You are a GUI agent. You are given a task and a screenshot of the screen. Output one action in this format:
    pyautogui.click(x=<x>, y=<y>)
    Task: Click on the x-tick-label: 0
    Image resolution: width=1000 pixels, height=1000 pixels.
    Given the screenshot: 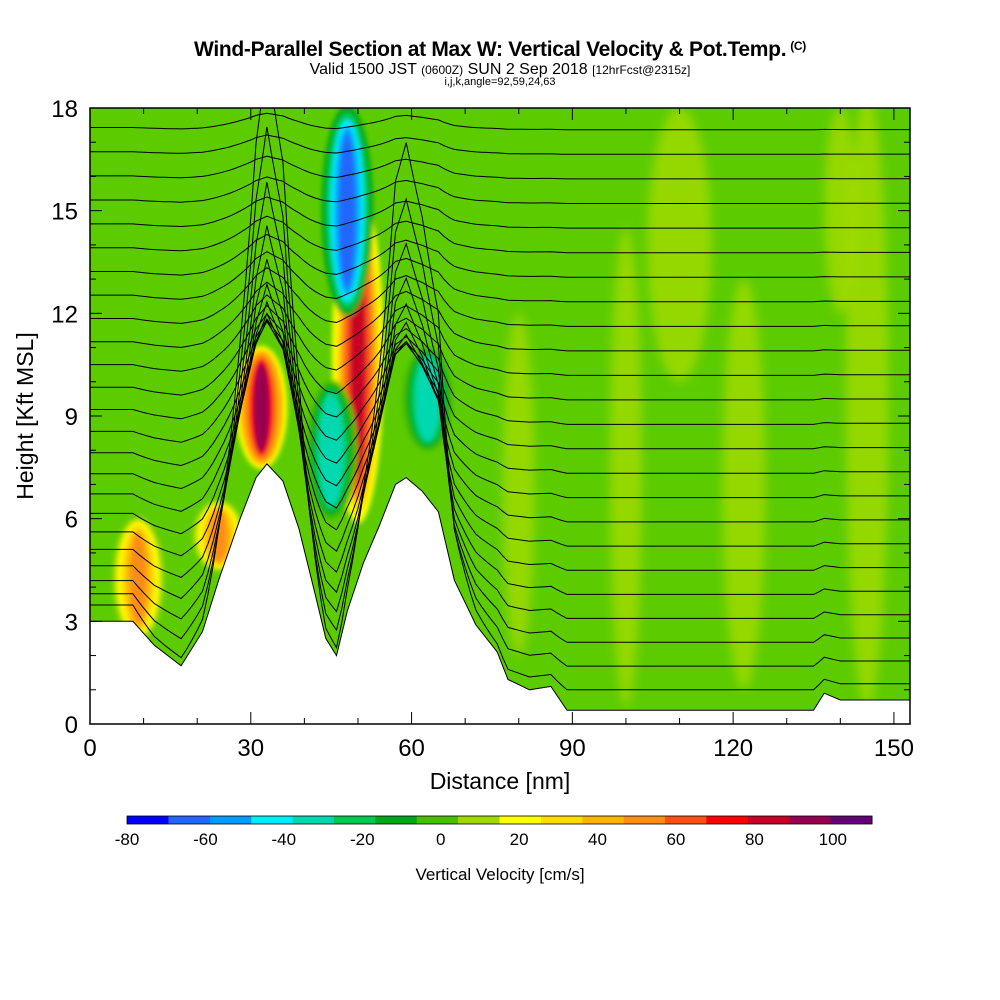 What is the action you would take?
    pyautogui.click(x=89, y=748)
    